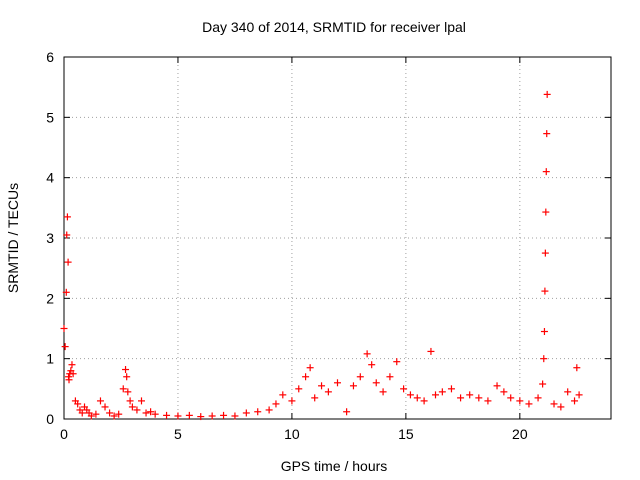  What do you see at coordinates (50, 419) in the screenshot?
I see `y-tick-label: 0` at bounding box center [50, 419].